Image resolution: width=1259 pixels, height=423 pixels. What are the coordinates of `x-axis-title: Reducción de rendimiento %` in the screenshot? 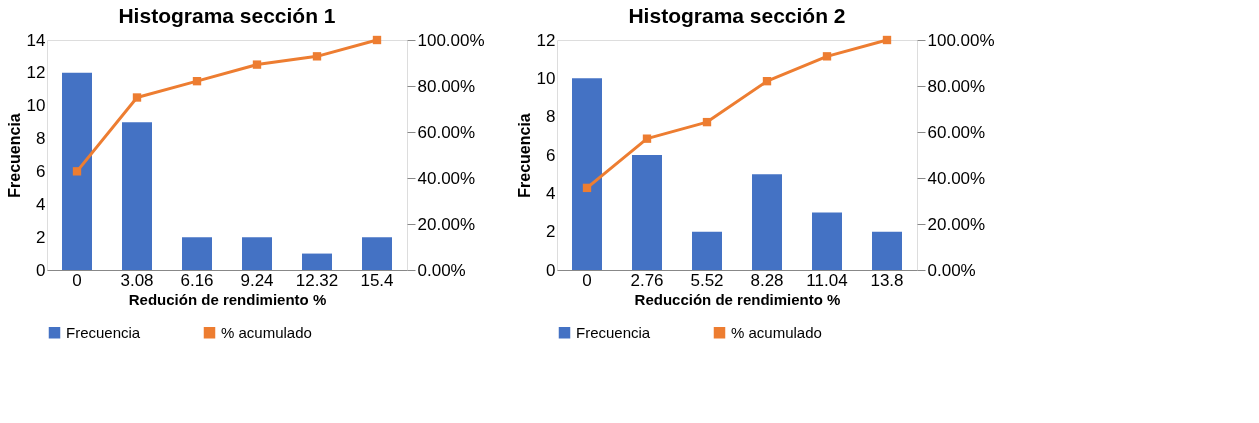 It's located at (737, 299).